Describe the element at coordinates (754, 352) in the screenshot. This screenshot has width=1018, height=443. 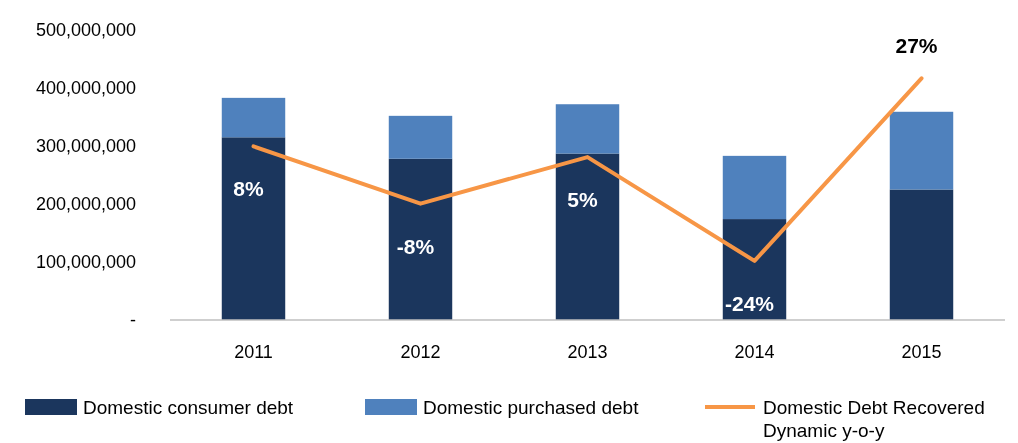
I see `x-tick-label: 2014` at that location.